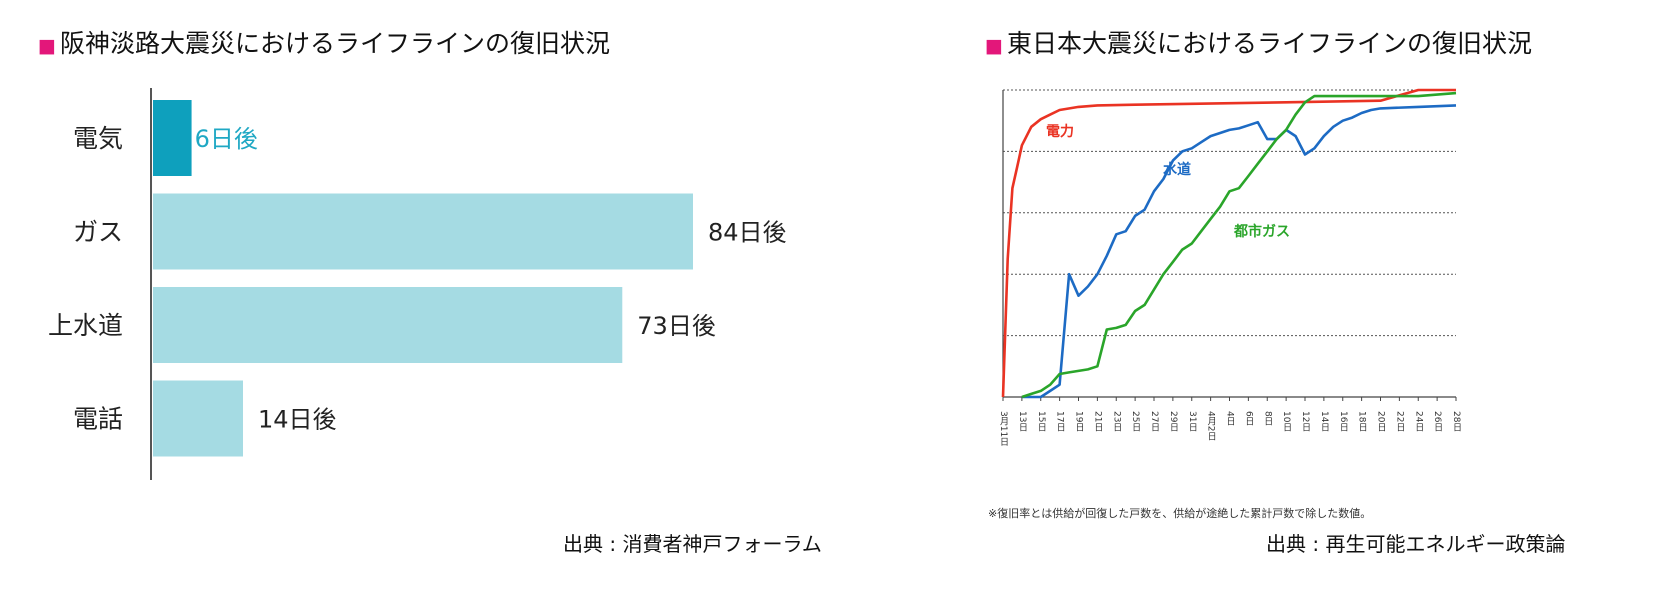  I want to click on bar-value-label: 6日後, so click(226, 139).